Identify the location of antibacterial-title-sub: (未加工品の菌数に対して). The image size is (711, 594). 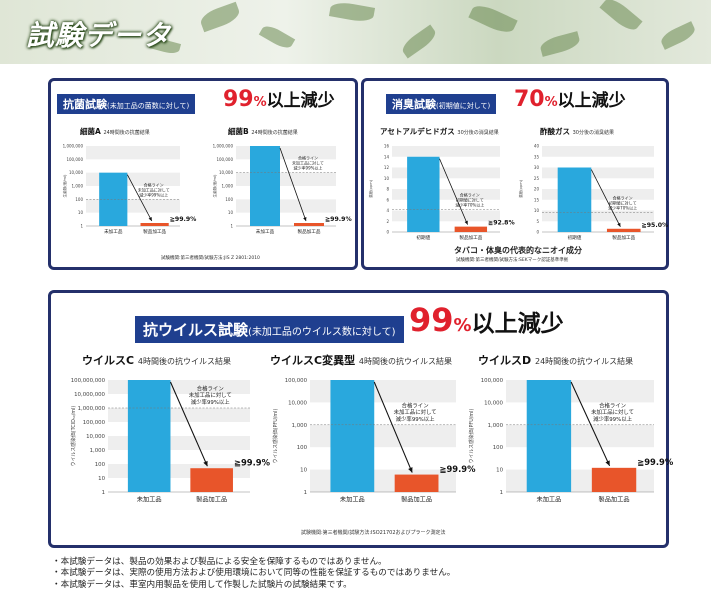
(148, 106).